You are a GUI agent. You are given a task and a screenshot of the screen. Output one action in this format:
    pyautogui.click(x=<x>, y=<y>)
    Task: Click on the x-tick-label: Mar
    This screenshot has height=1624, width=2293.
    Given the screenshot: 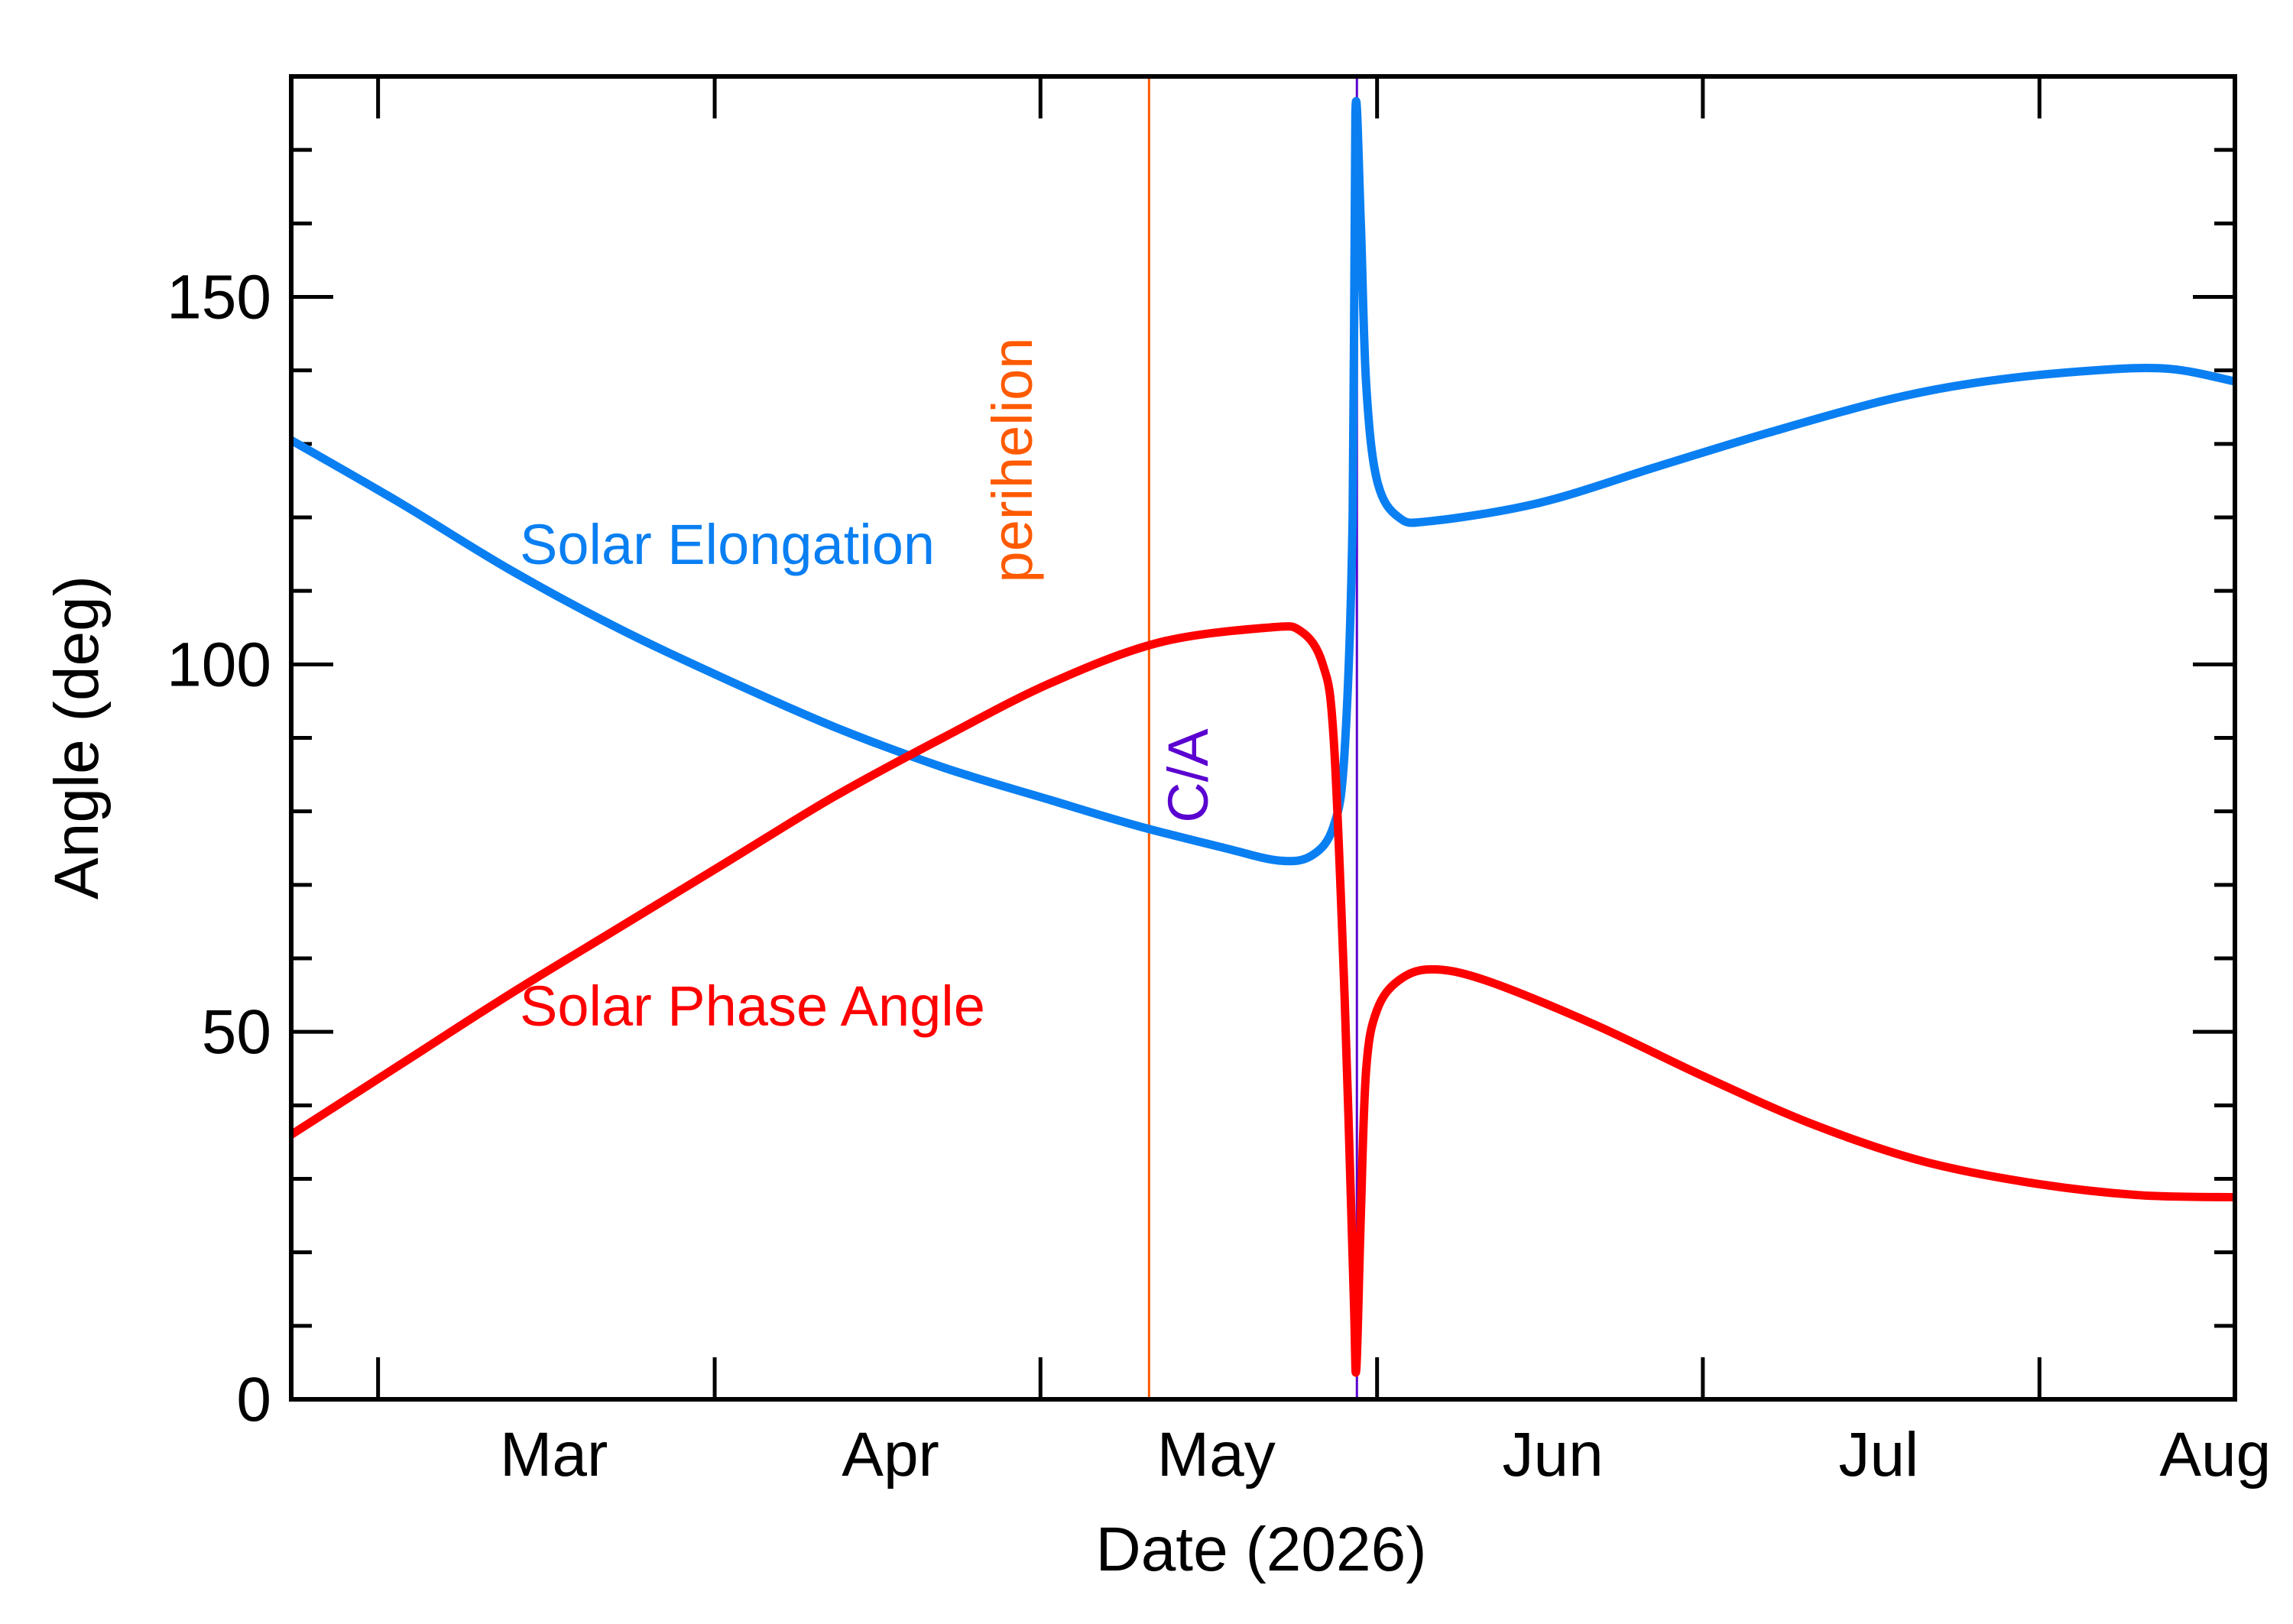 What is the action you would take?
    pyautogui.click(x=554, y=1454)
    